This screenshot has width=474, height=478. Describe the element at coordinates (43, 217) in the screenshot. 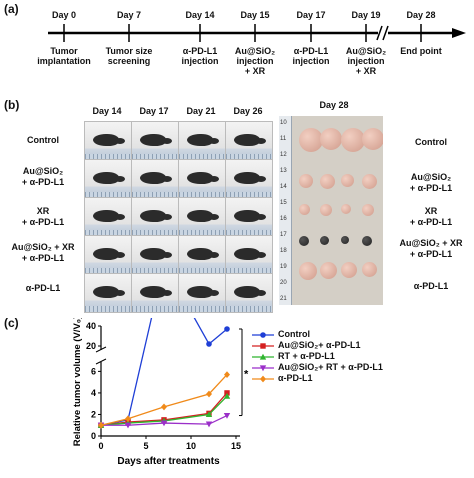

I see `group-label-left: XR + α-PD-L1` at that location.